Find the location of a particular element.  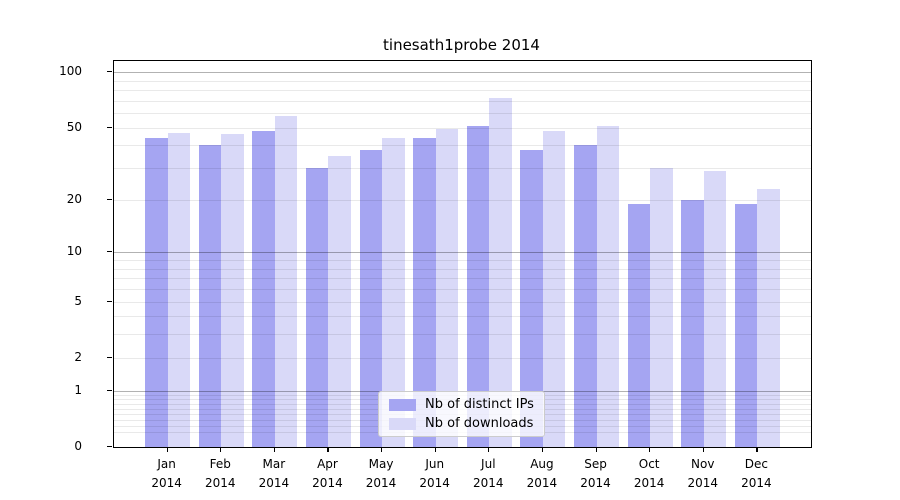

bar-downloads-jun is located at coordinates (447, 288).